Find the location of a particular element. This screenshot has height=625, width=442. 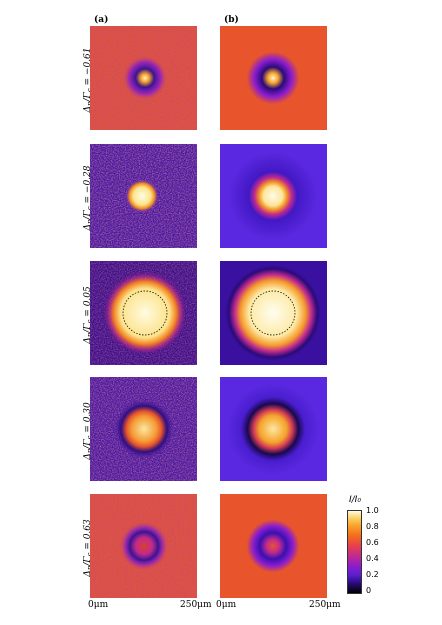

image-a-row3 is located at coordinates (143, 313).